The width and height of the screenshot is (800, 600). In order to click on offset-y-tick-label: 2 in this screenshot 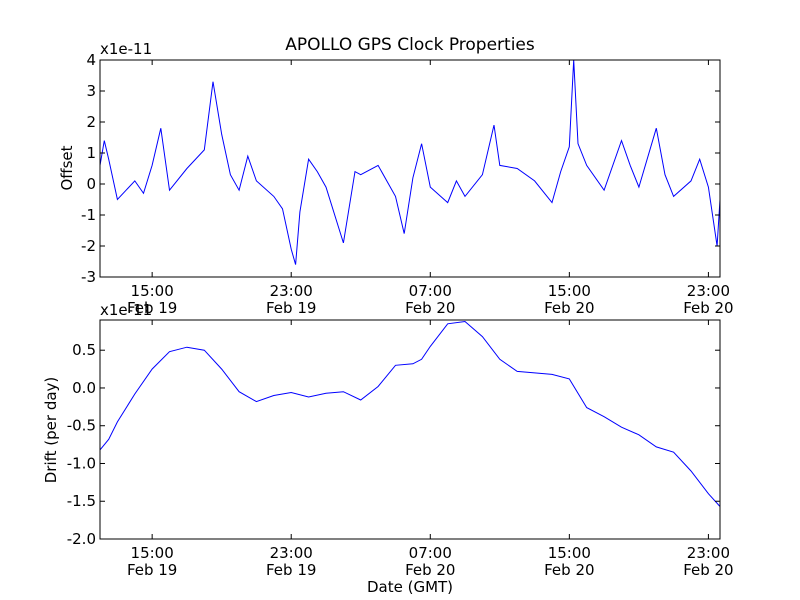, I will do `click(91, 122)`.